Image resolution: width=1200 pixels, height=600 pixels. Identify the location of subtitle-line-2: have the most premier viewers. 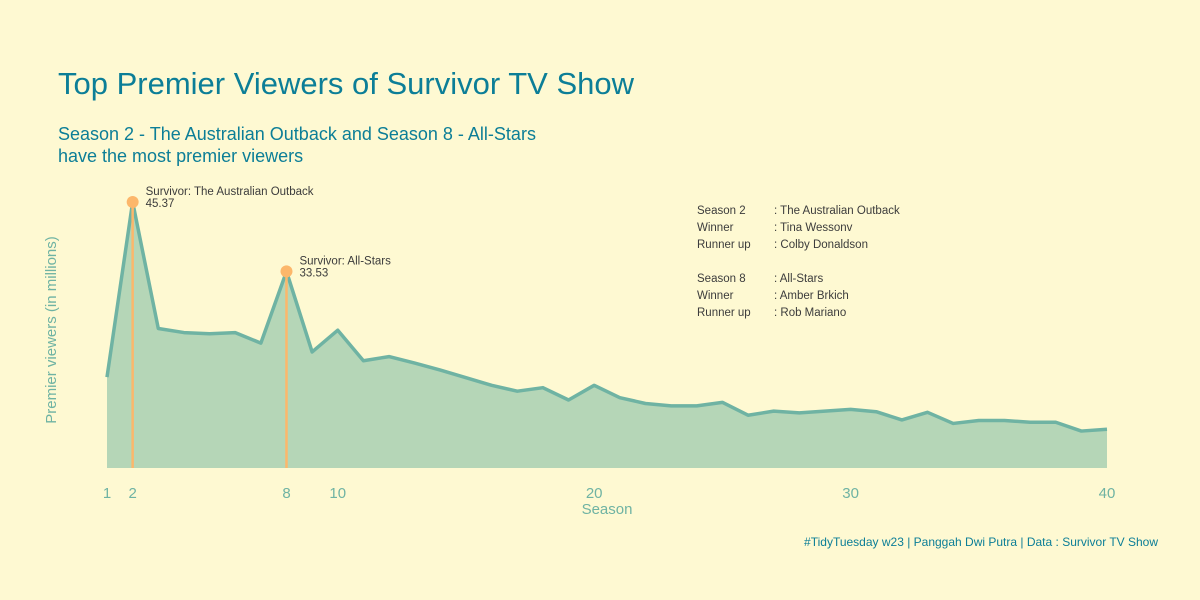
(181, 156).